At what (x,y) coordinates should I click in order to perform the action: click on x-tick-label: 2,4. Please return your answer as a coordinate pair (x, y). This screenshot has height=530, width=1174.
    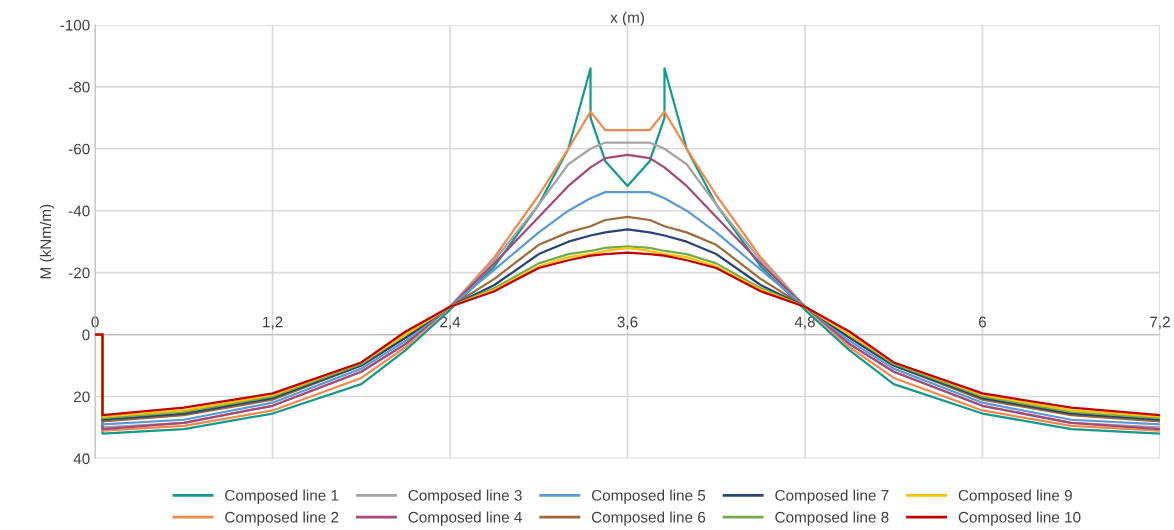
    Looking at the image, I should click on (450, 323).